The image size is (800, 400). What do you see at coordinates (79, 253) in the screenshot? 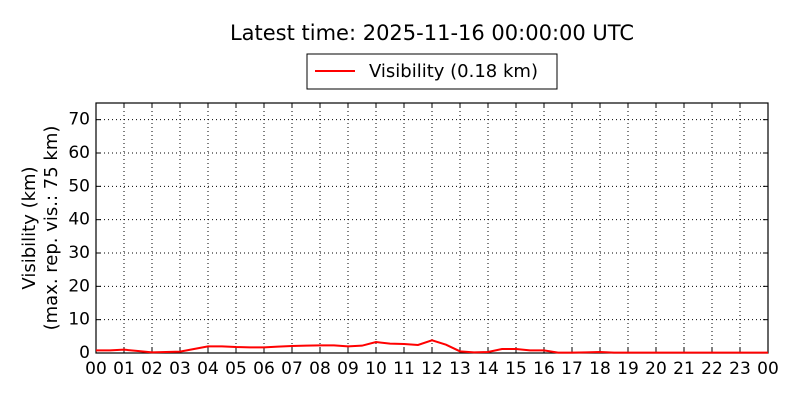
I see `y-tick-label: 30` at bounding box center [79, 253].